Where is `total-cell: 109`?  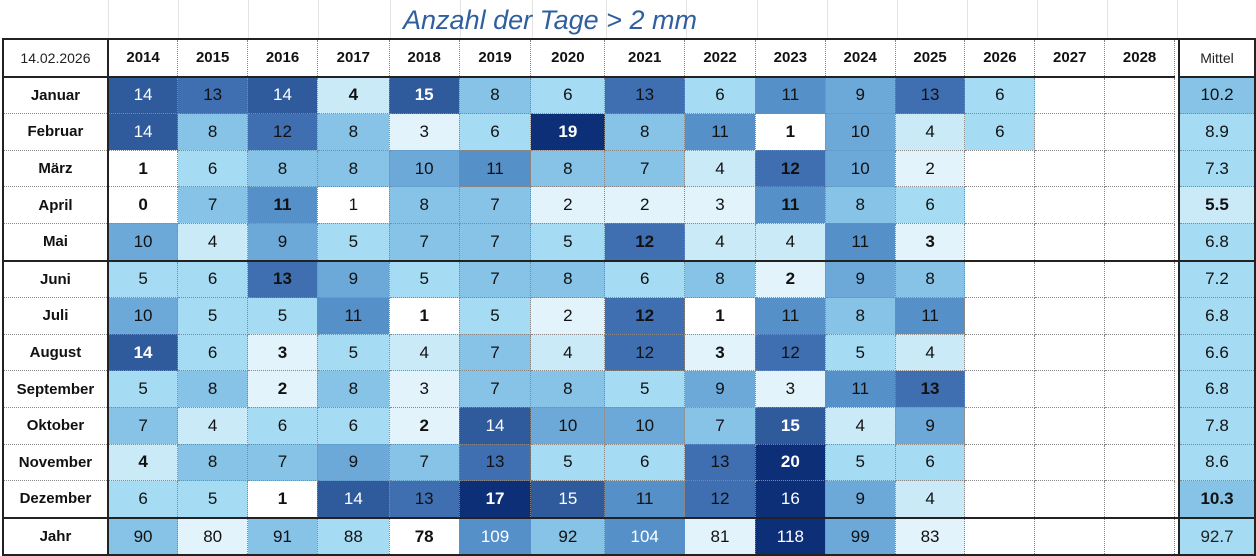
total-cell: 109 is located at coordinates (495, 536).